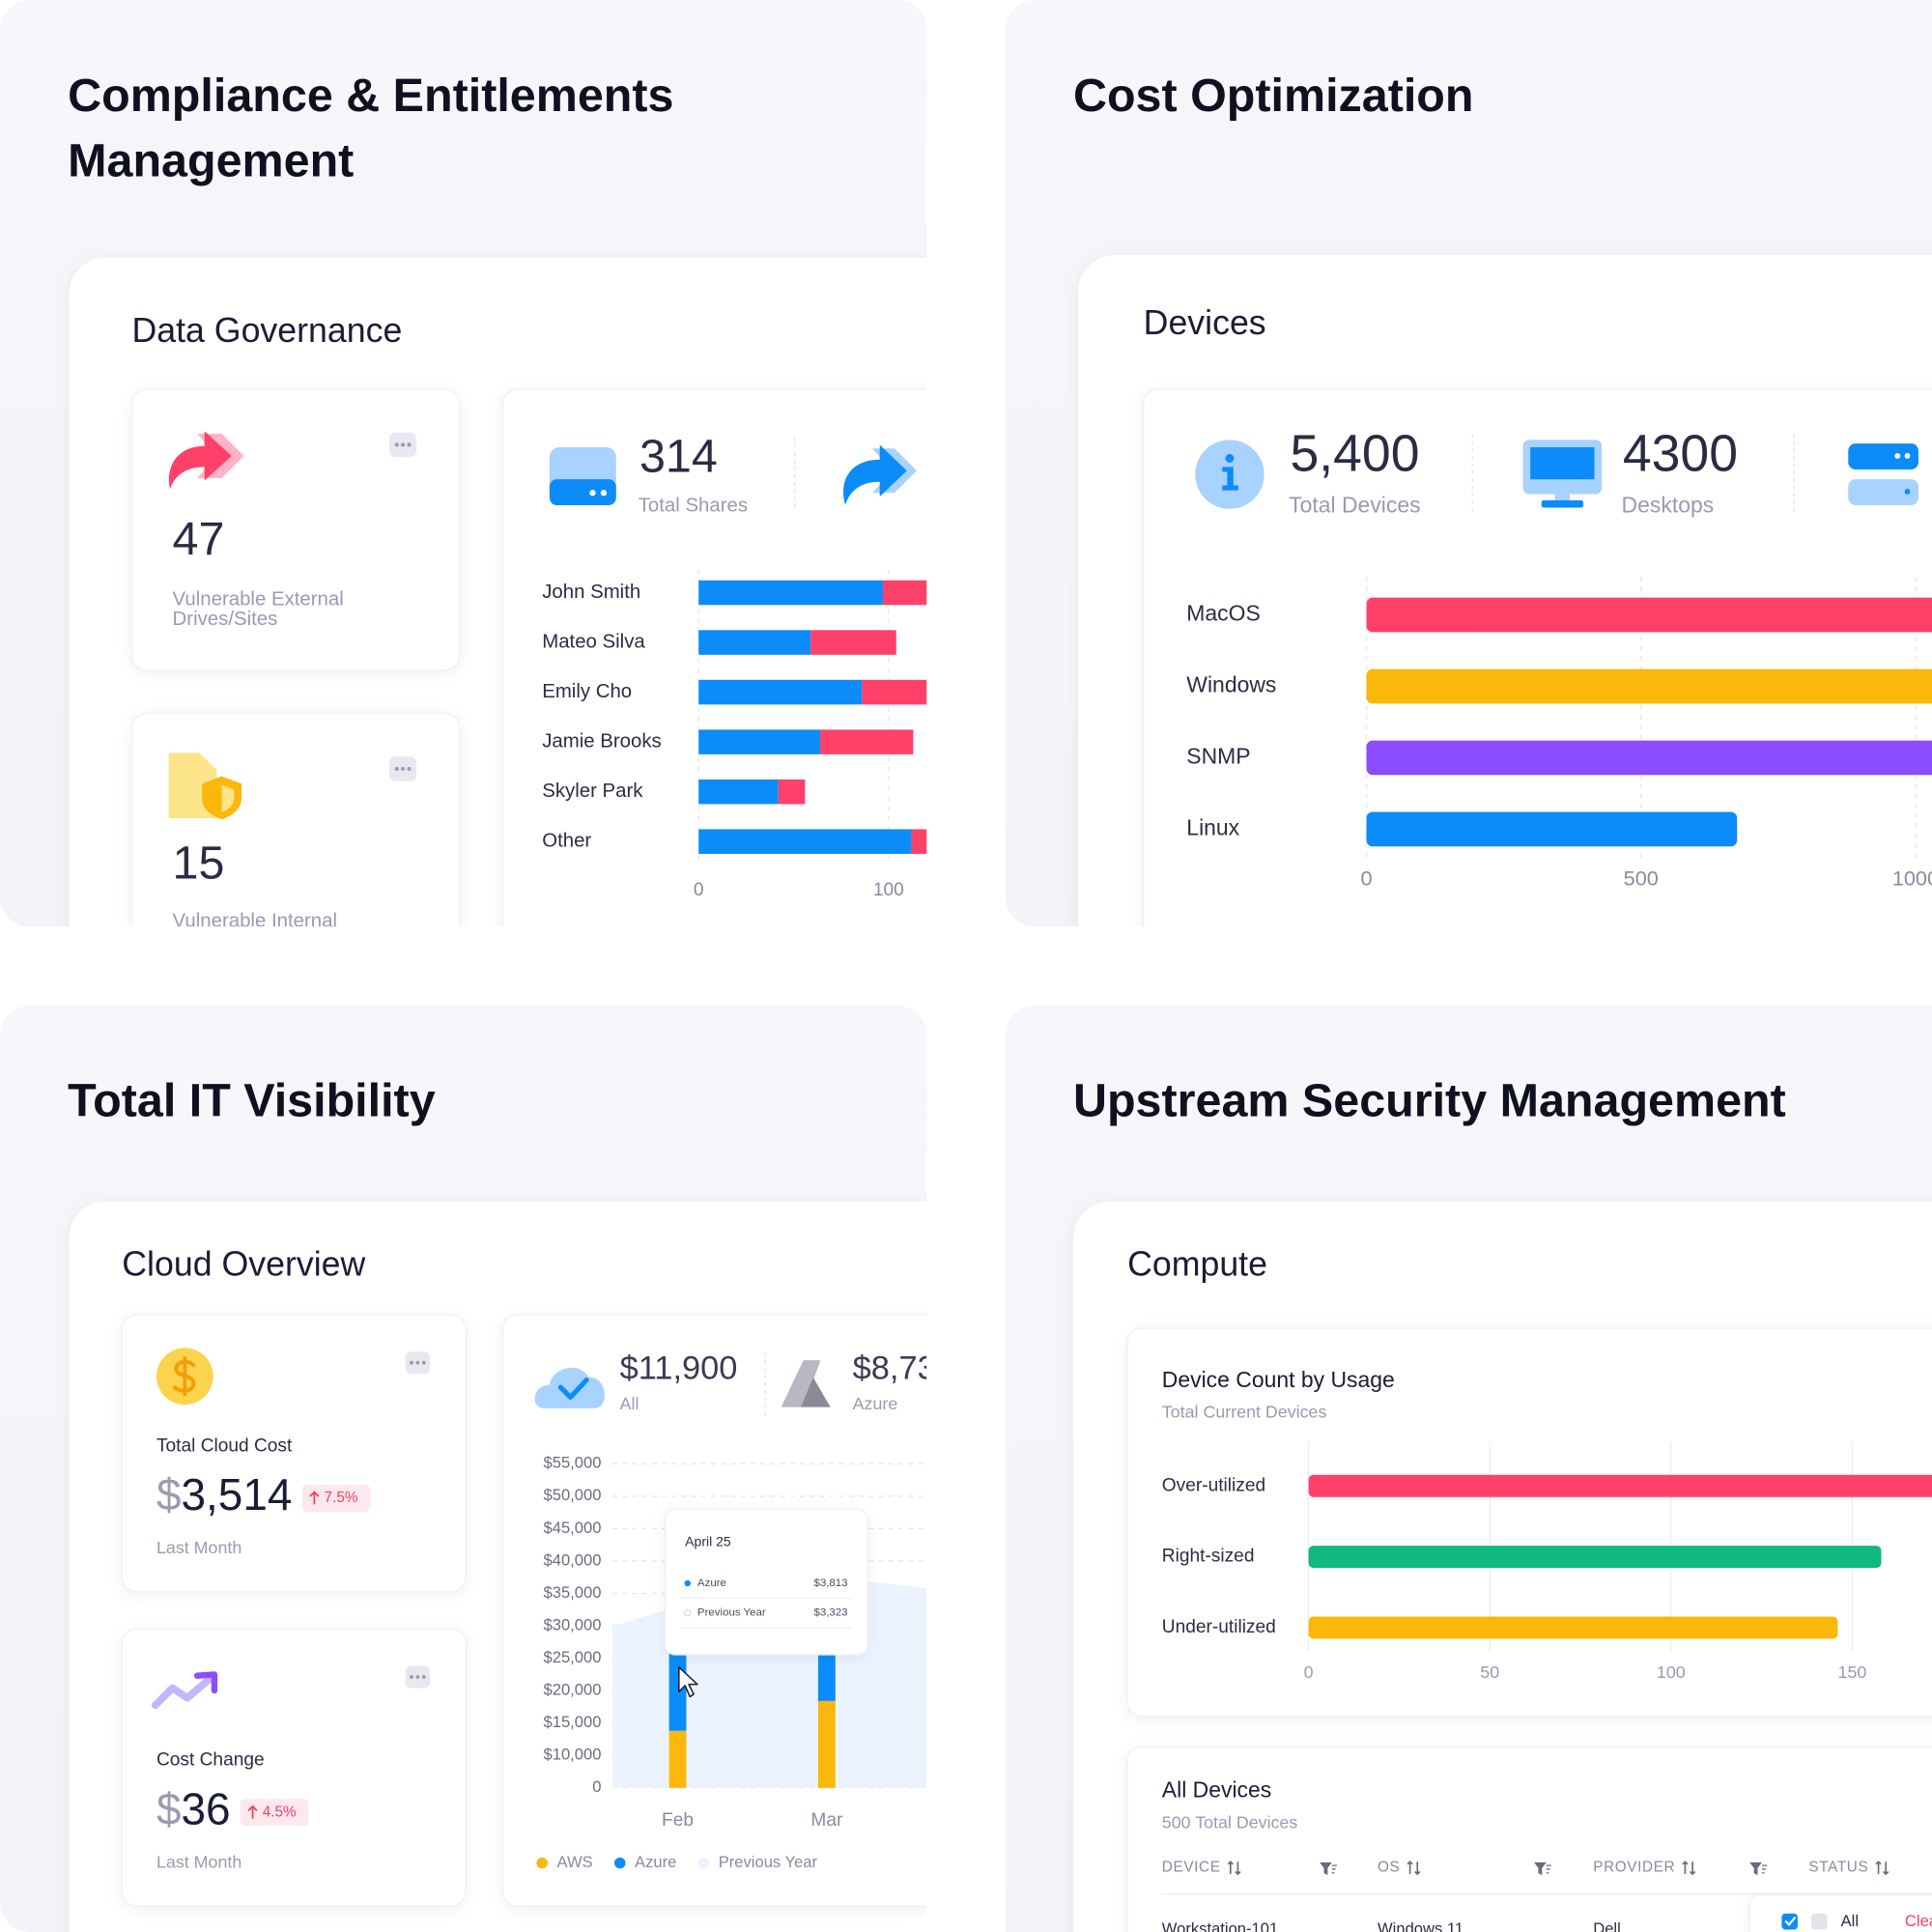 The image size is (1932, 1932). What do you see at coordinates (1838, 1868) in the screenshot?
I see `column-header: STATUS` at bounding box center [1838, 1868].